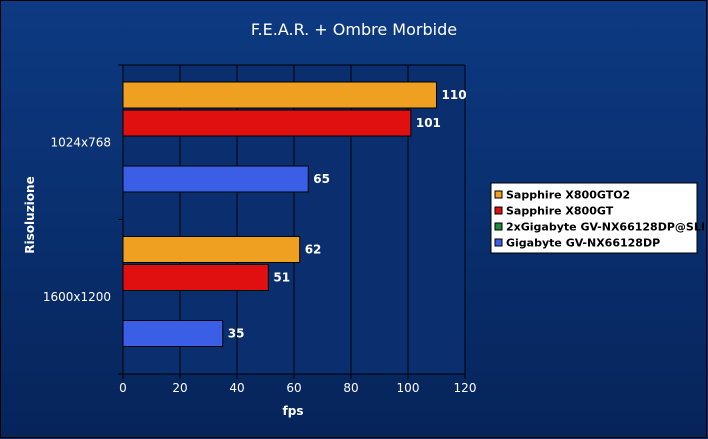 The height and width of the screenshot is (439, 708). Describe the element at coordinates (293, 388) in the screenshot. I see `x-tick-label: 60` at that location.